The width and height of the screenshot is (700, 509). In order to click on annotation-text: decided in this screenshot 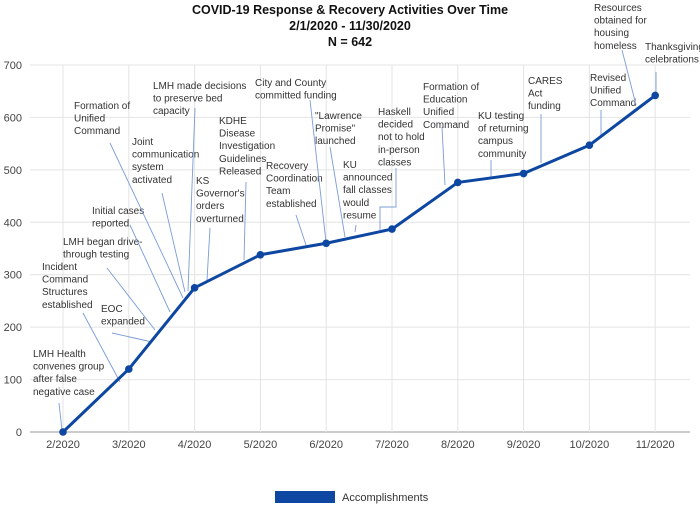, I will do `click(395, 125)`.